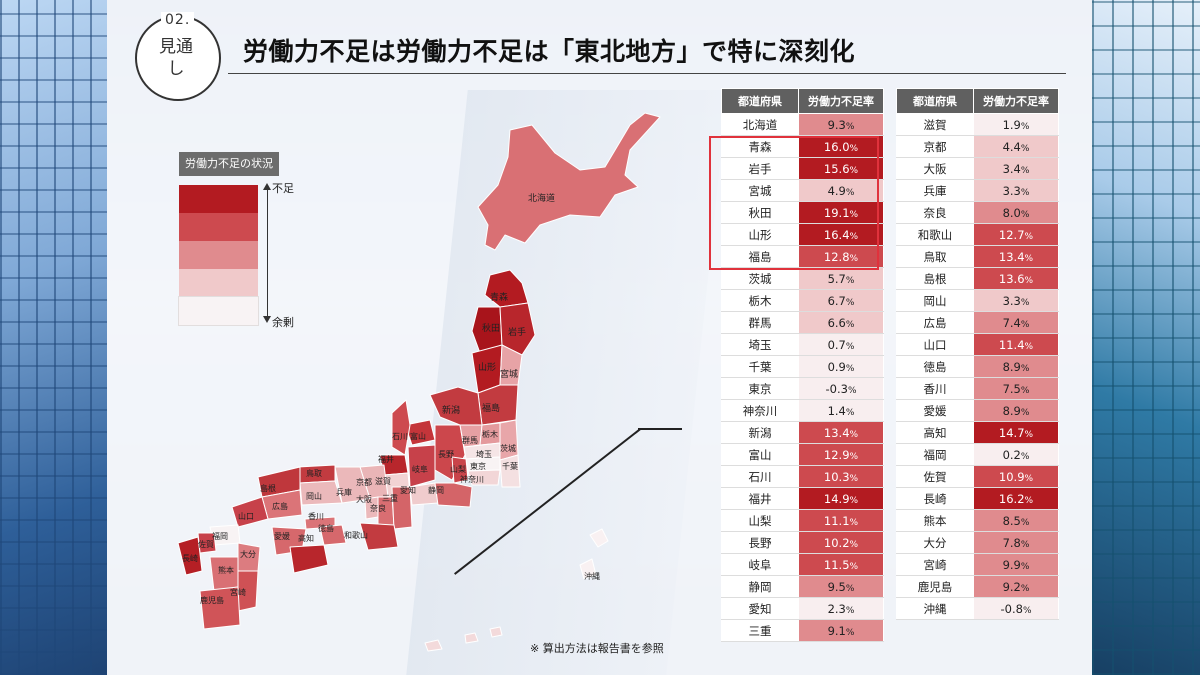  I want to click on table-cell-pref: 岡山, so click(935, 300).